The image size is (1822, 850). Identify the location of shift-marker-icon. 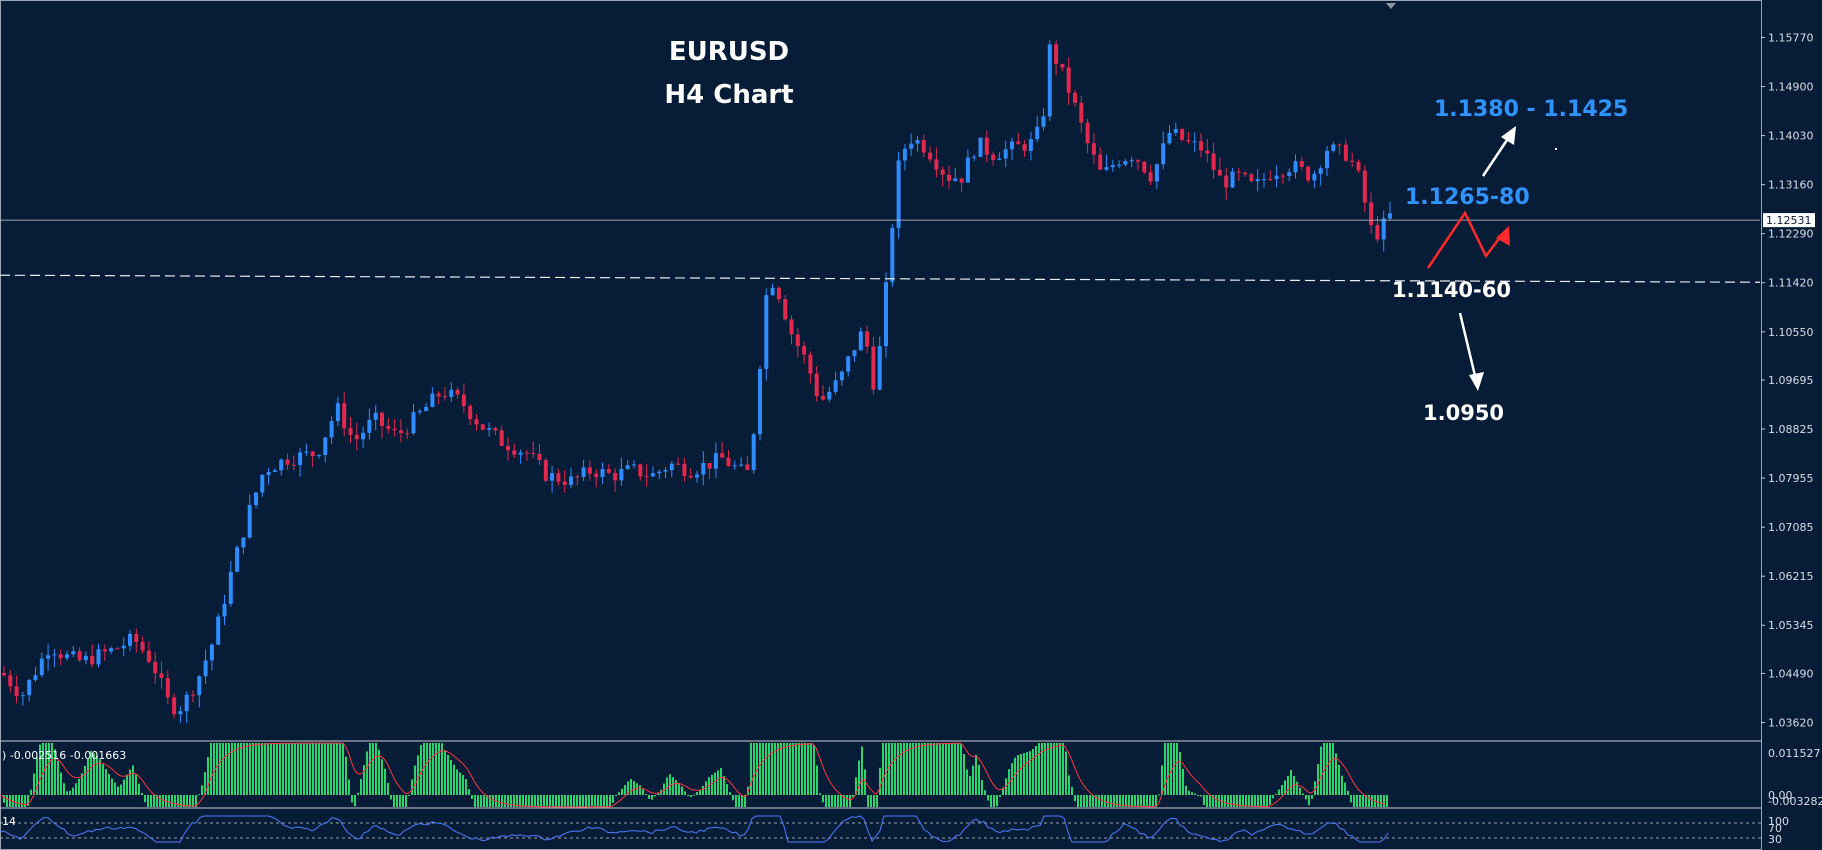
(1391, 6).